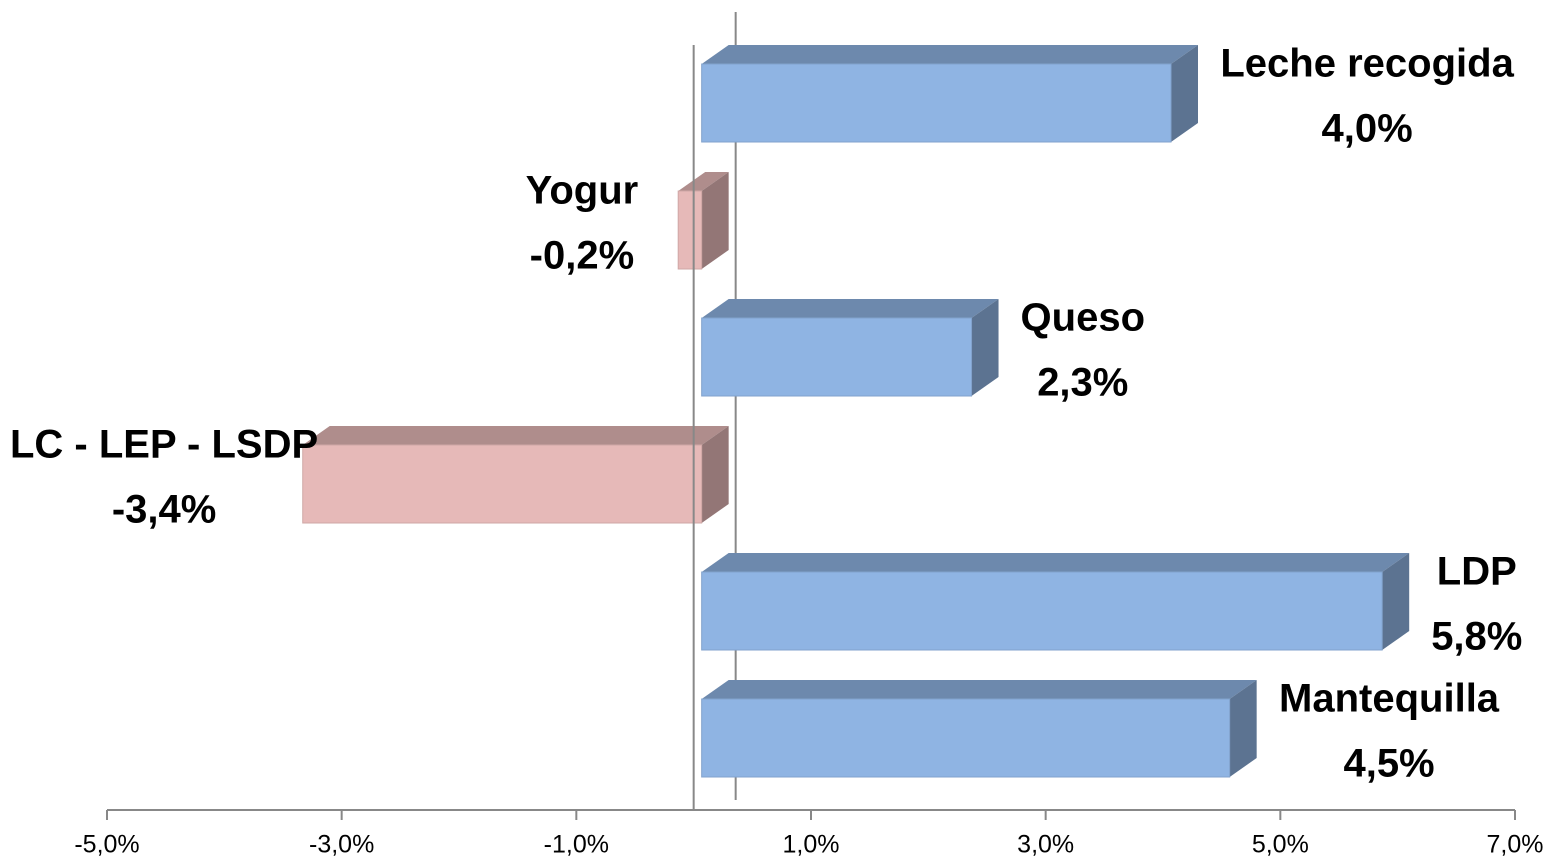 This screenshot has width=1553, height=867. Describe the element at coordinates (1367, 129) in the screenshot. I see `value-label: 4,0%` at that location.